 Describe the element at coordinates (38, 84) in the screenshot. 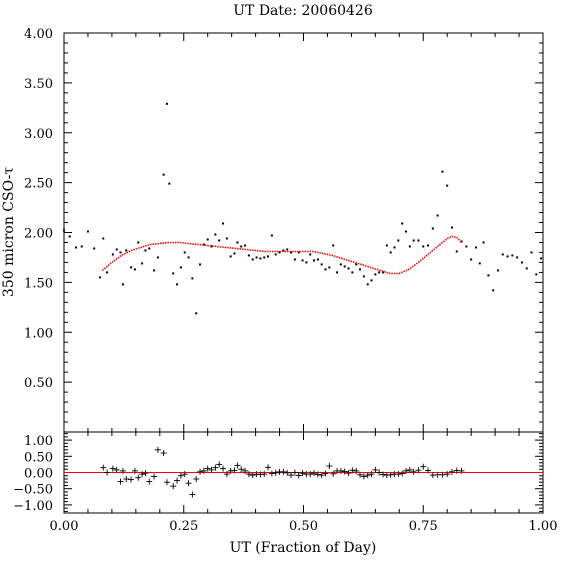

I see `top-y-tick-label: 3.50` at that location.